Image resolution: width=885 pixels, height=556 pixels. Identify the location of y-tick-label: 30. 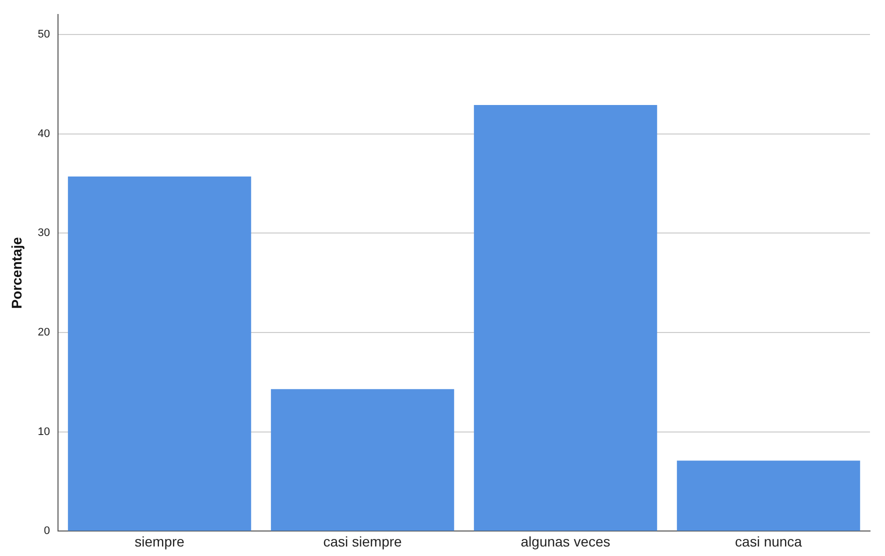
(44, 233).